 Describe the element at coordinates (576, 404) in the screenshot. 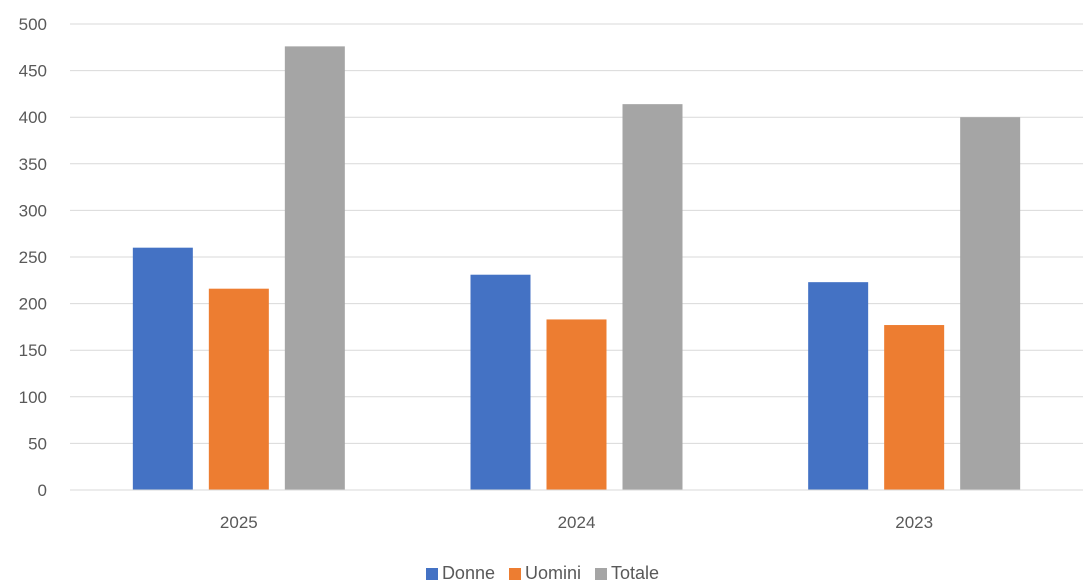

I see `bar-uomini-2024` at that location.